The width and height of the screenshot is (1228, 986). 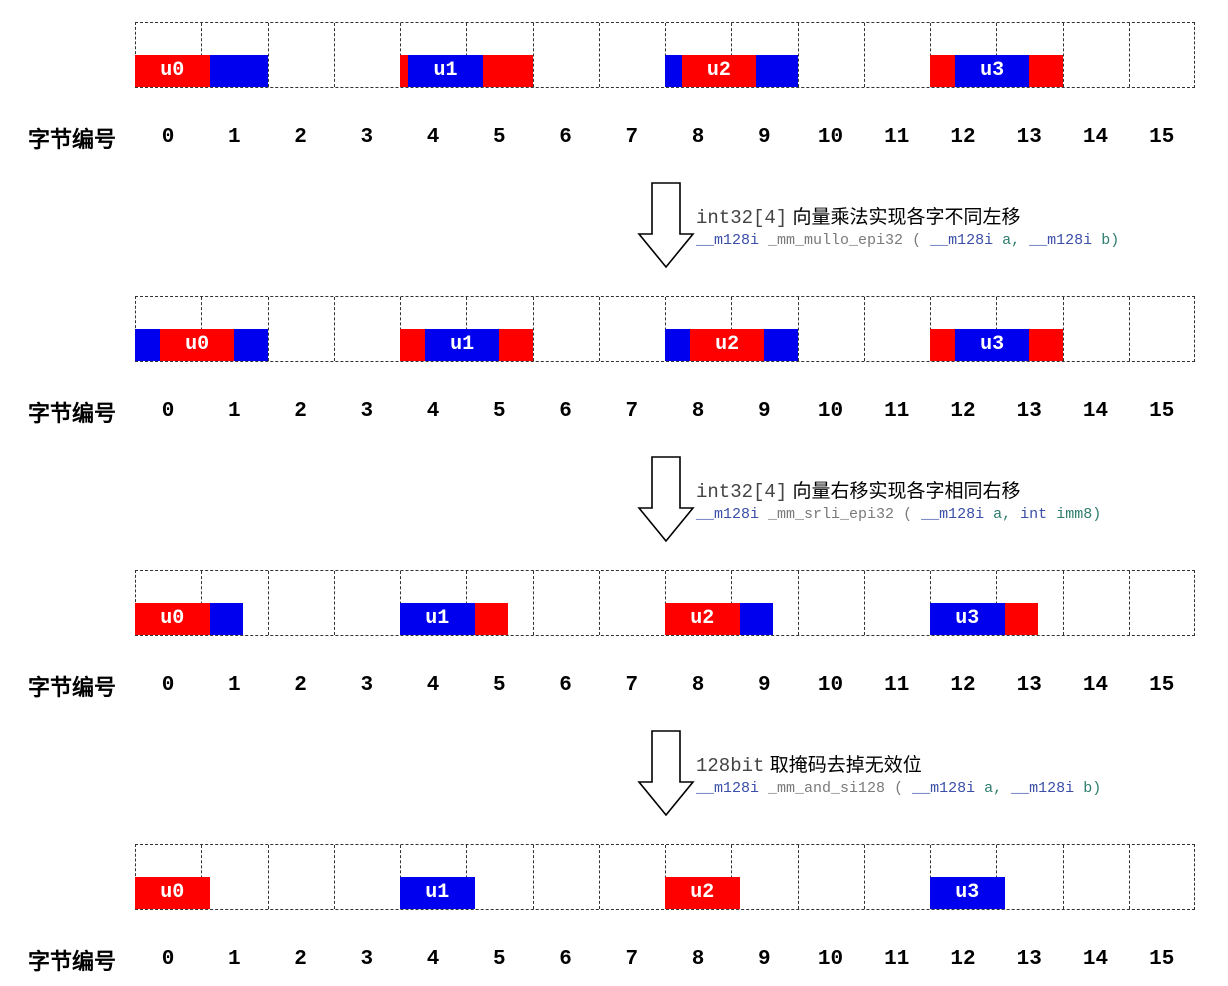 I want to click on byte-index-label: 13, so click(x=1029, y=411).